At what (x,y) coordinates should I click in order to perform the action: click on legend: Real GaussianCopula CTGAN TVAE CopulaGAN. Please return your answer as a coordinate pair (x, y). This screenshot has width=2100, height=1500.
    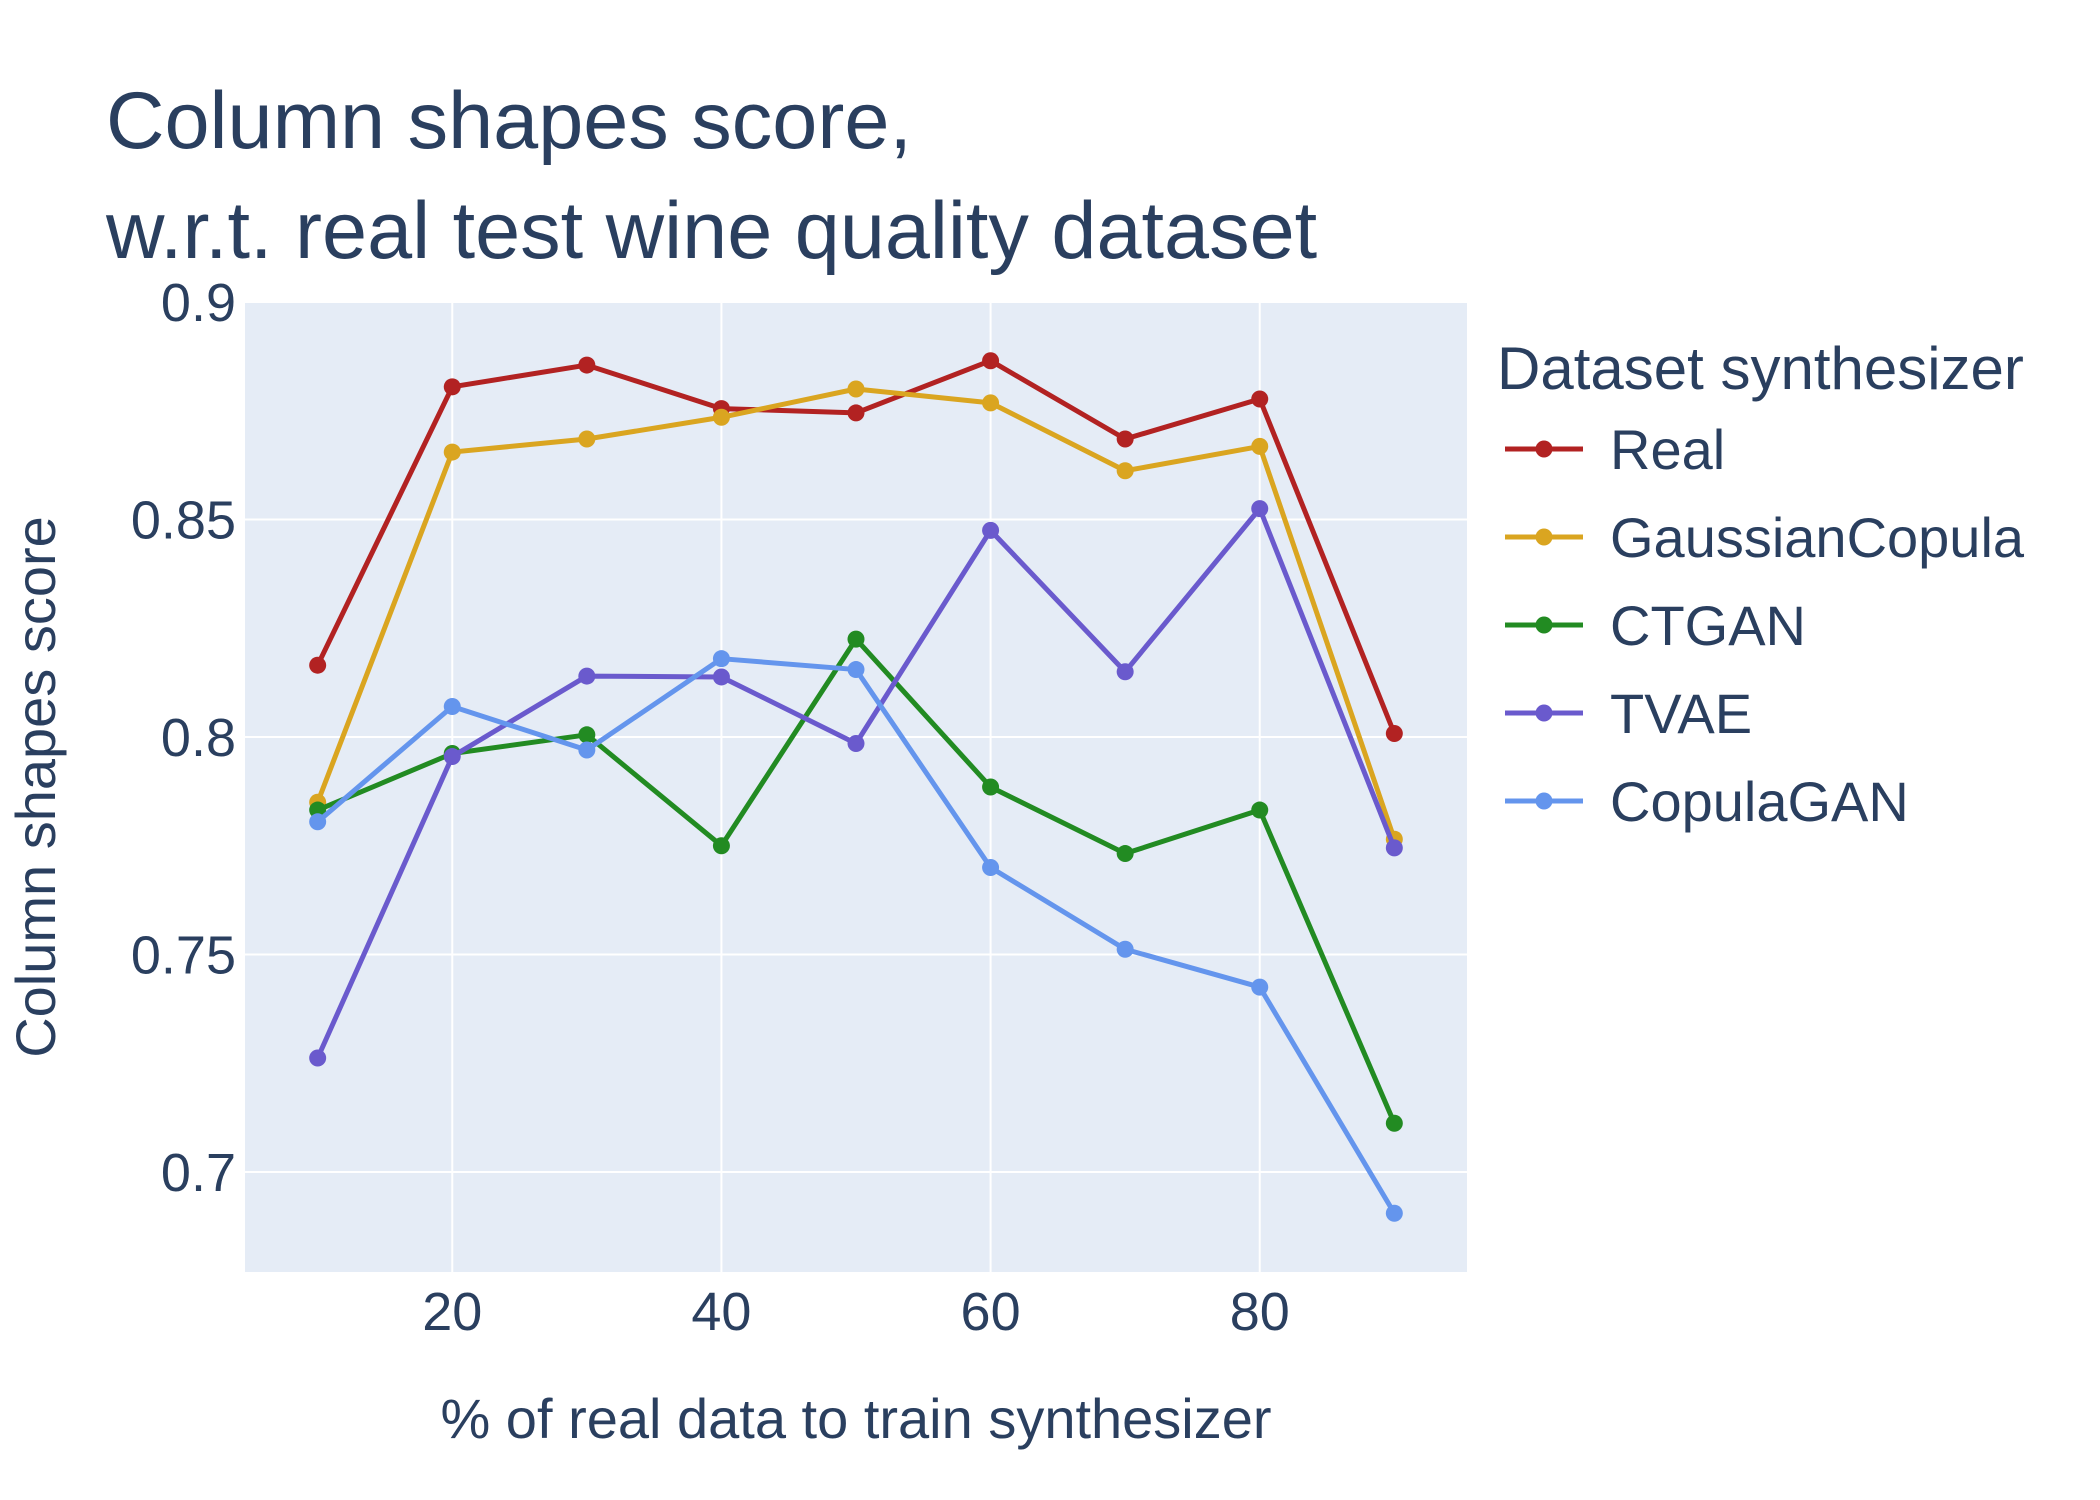
    Looking at the image, I should click on (1765, 625).